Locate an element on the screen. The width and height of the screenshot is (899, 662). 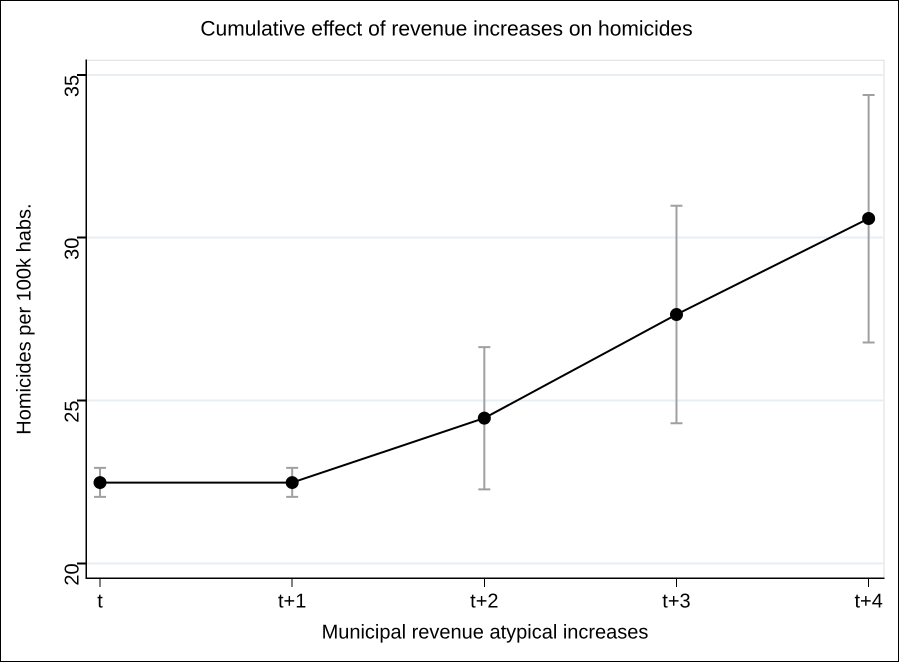
x-tick-label: t is located at coordinates (100, 601).